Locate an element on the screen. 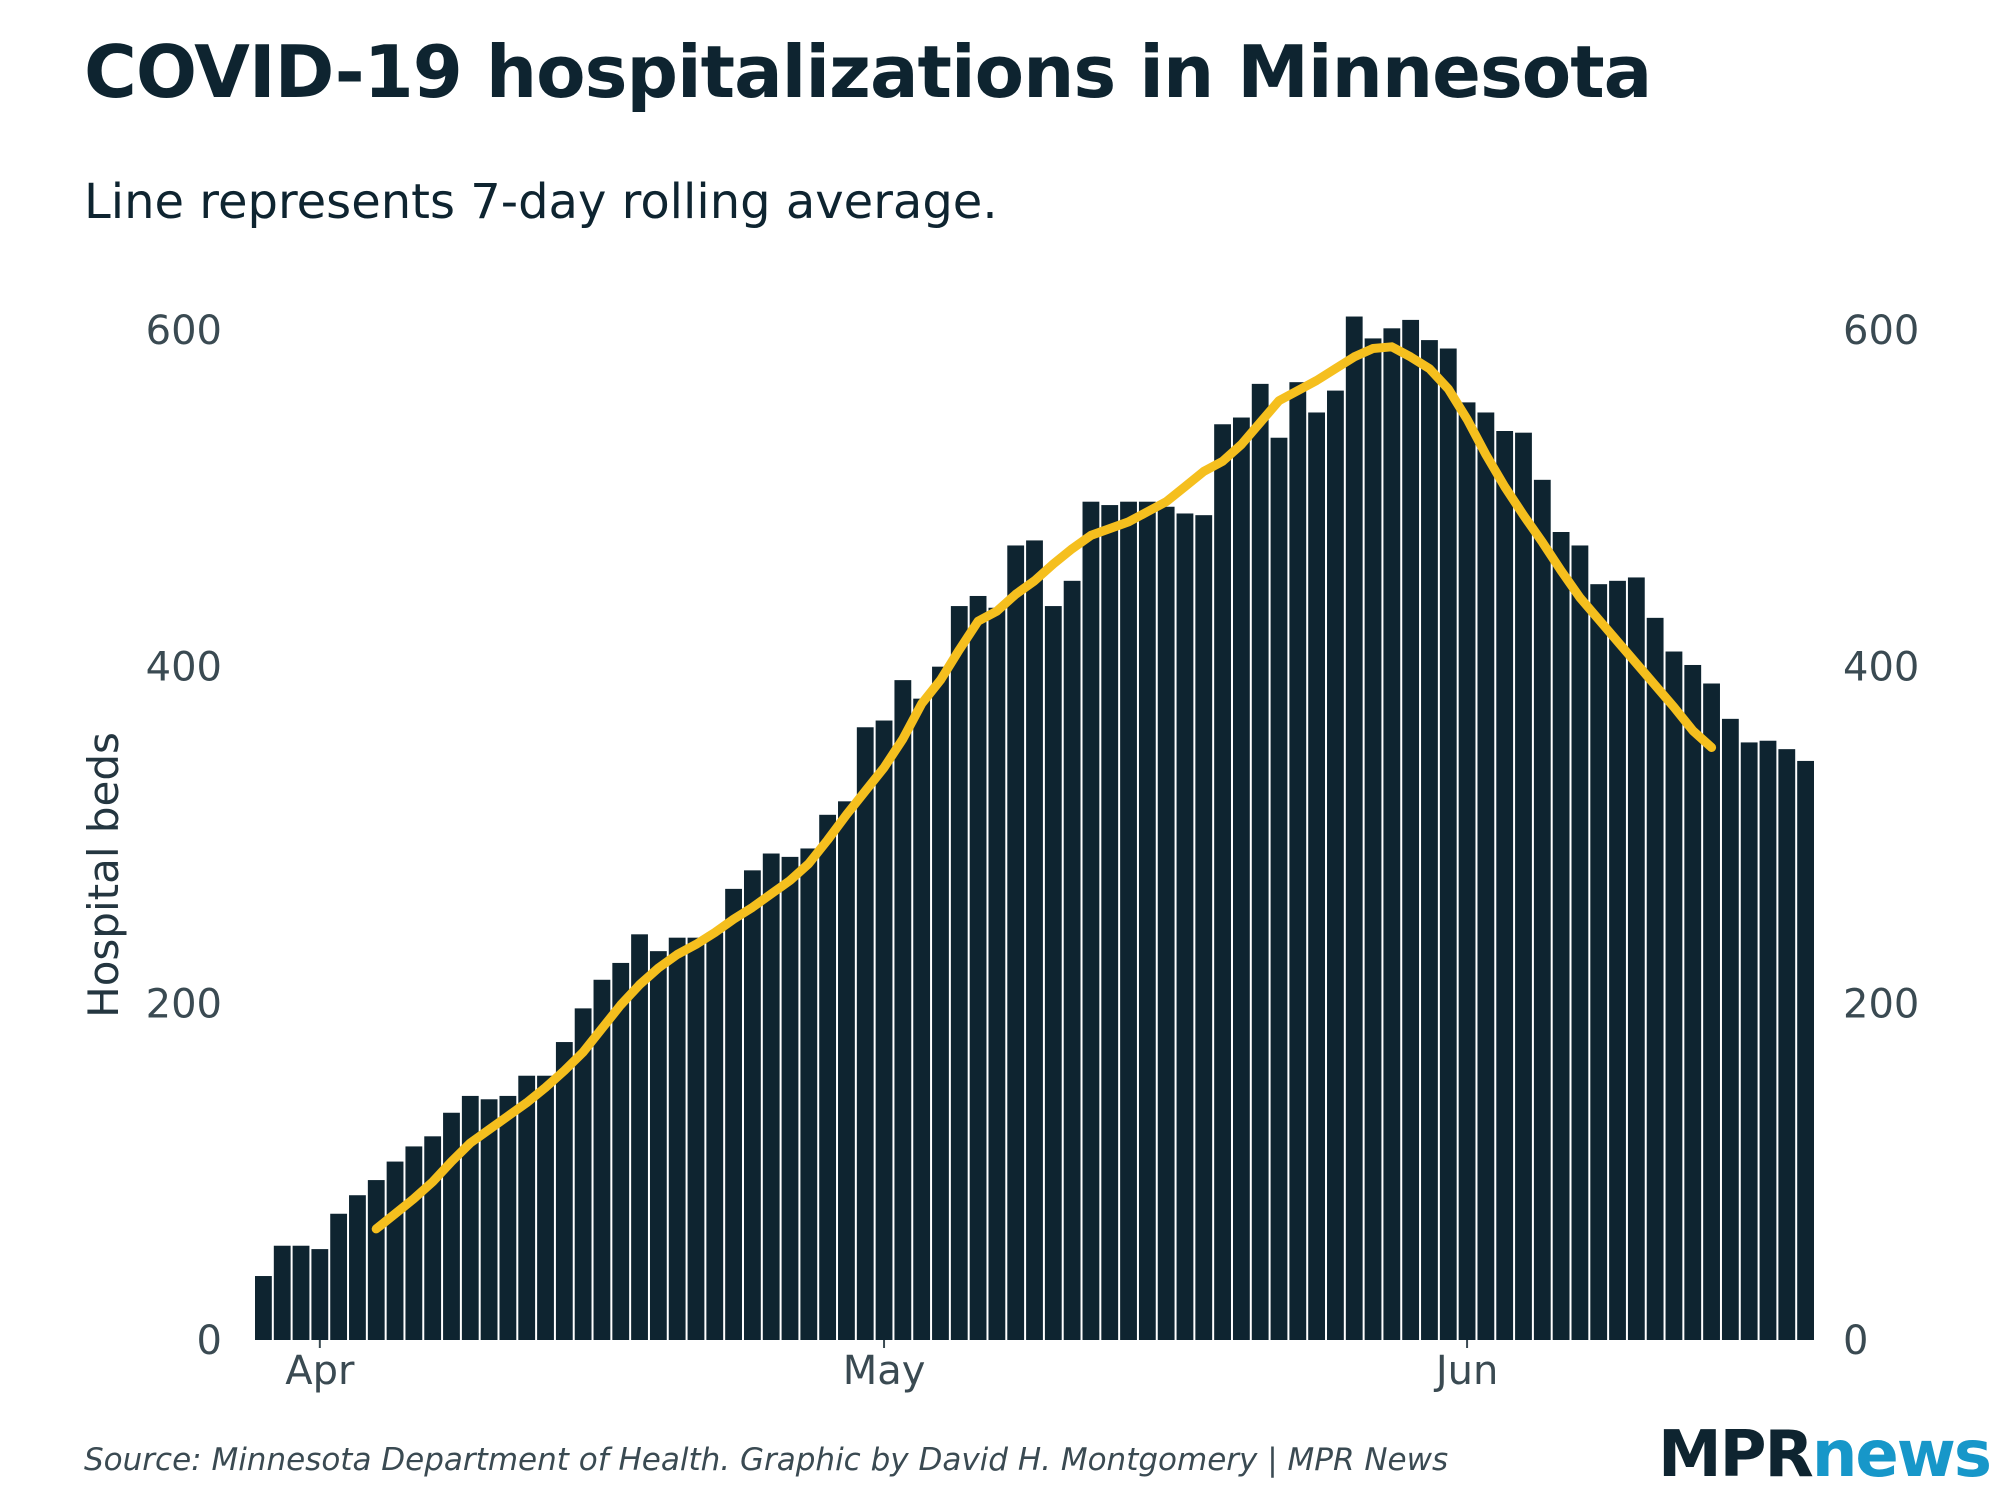  y-axis-right: 0 200 400 600 is located at coordinates (1881, 836).